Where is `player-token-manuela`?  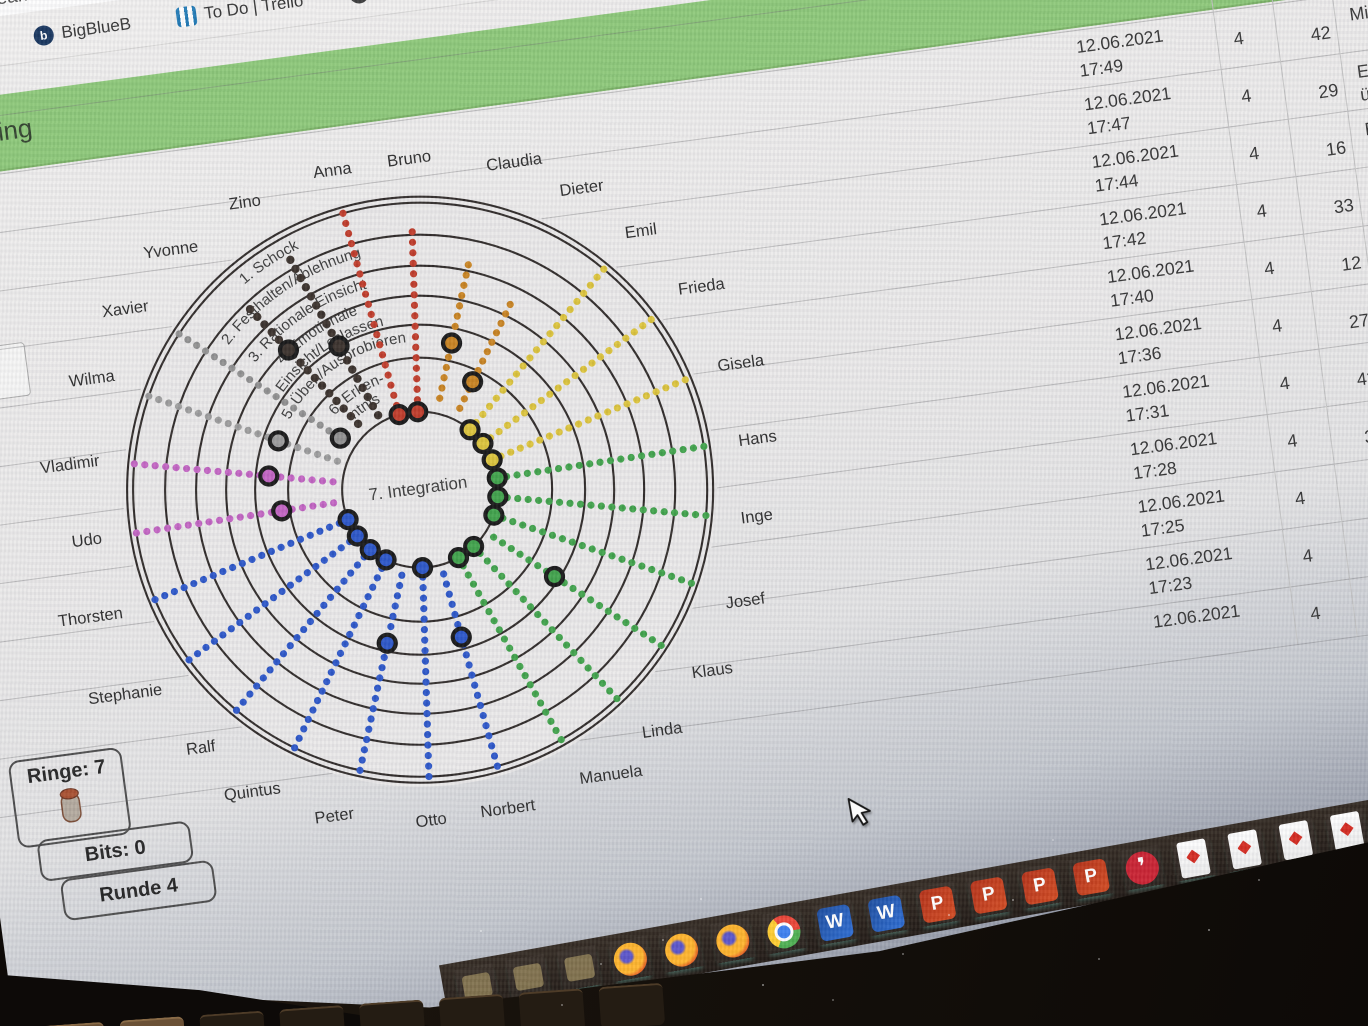
player-token-manuela is located at coordinates (458, 558).